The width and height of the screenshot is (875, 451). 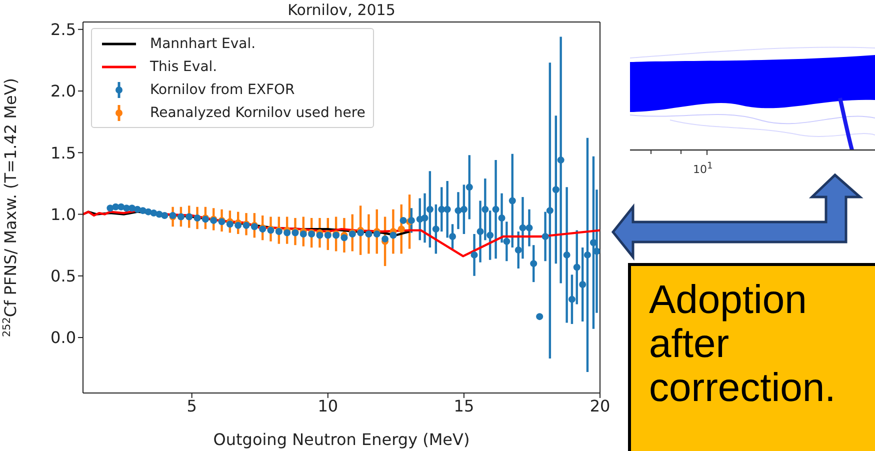 I want to click on y-tick-label: 0.5, so click(x=63, y=276).